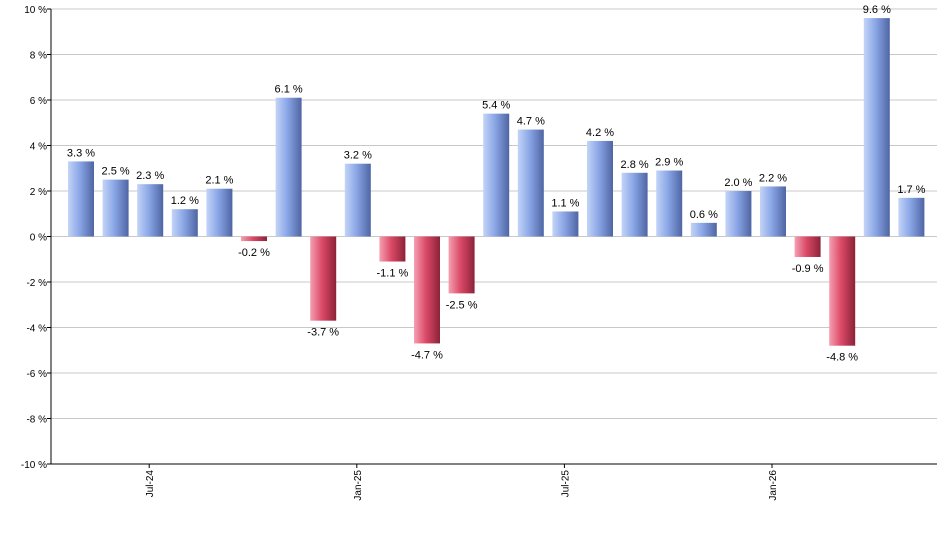 This screenshot has width=940, height=550. I want to click on bar-value-label: 4.7 %, so click(531, 122).